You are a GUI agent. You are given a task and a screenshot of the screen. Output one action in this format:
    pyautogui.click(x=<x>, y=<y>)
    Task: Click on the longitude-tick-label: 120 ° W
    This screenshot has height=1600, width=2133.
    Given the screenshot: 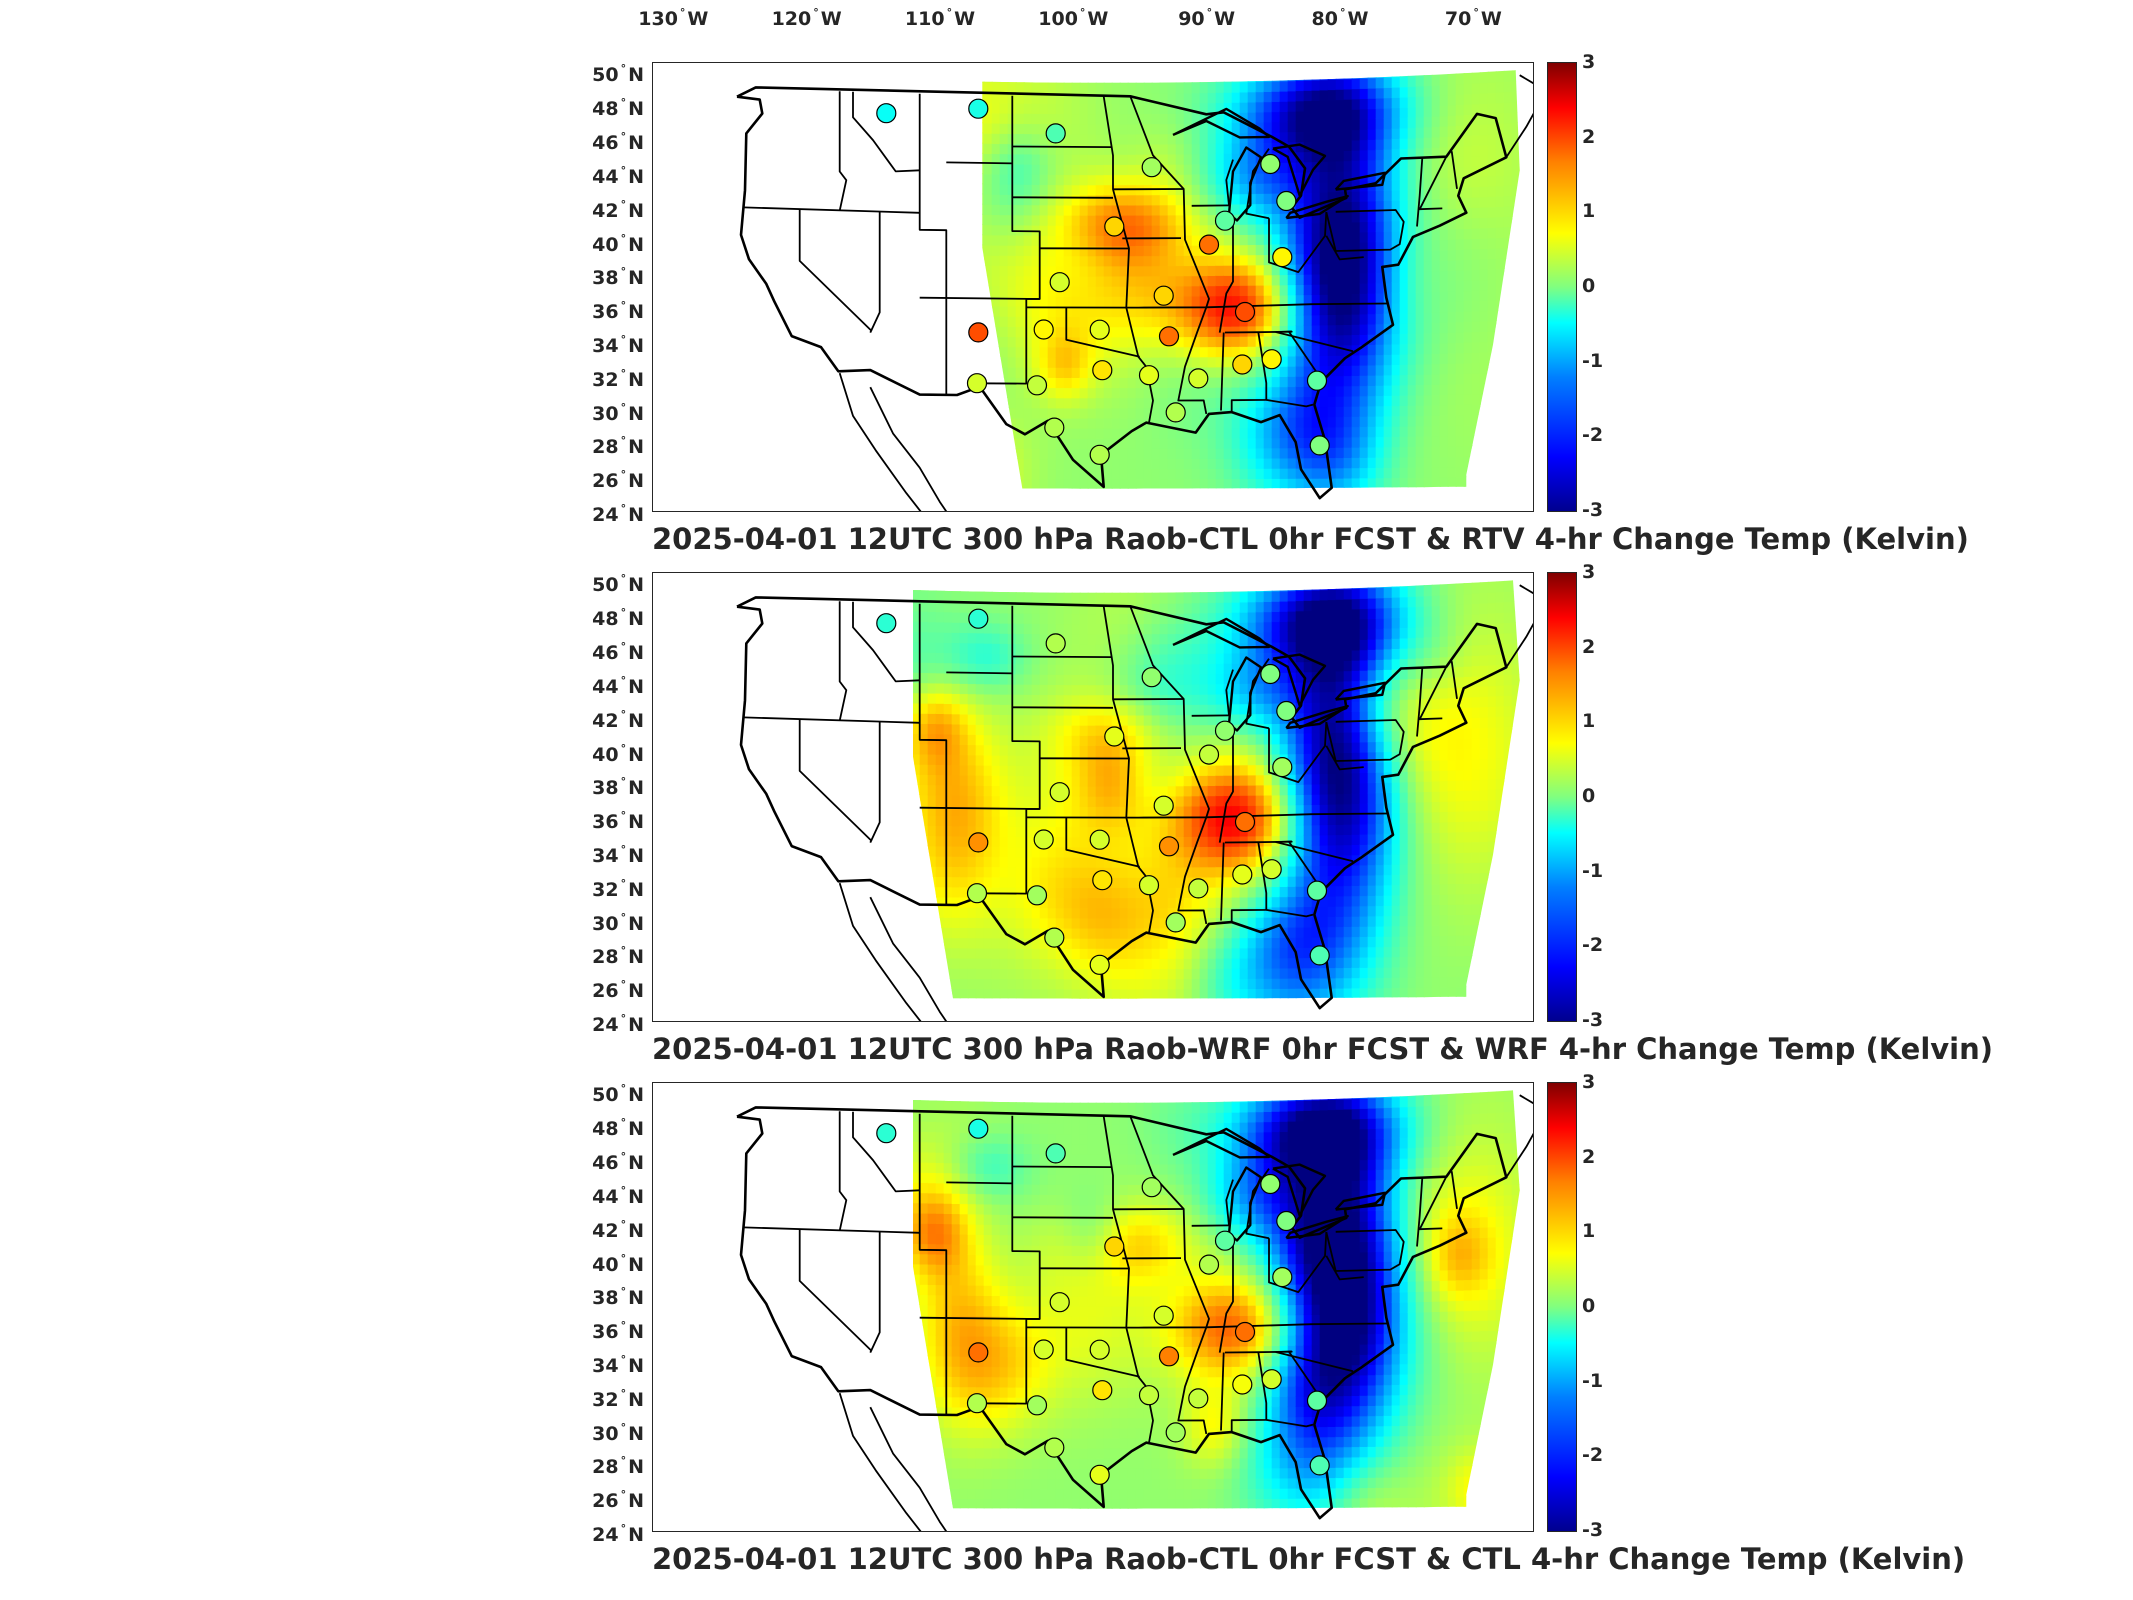 What is the action you would take?
    pyautogui.click(x=806, y=18)
    